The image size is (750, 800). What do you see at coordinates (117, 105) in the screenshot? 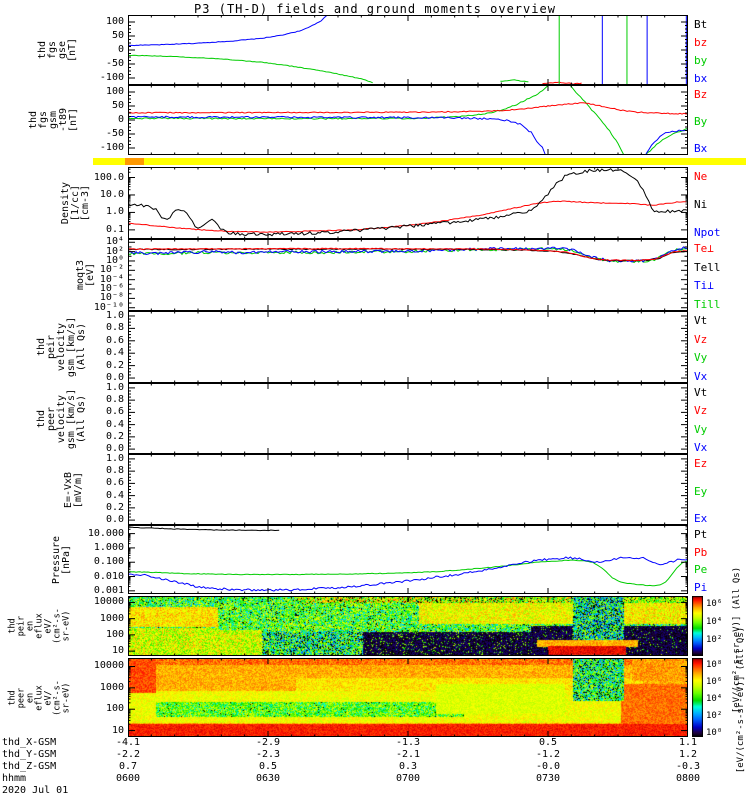
I see `y-tick-label: 50` at bounding box center [117, 105].